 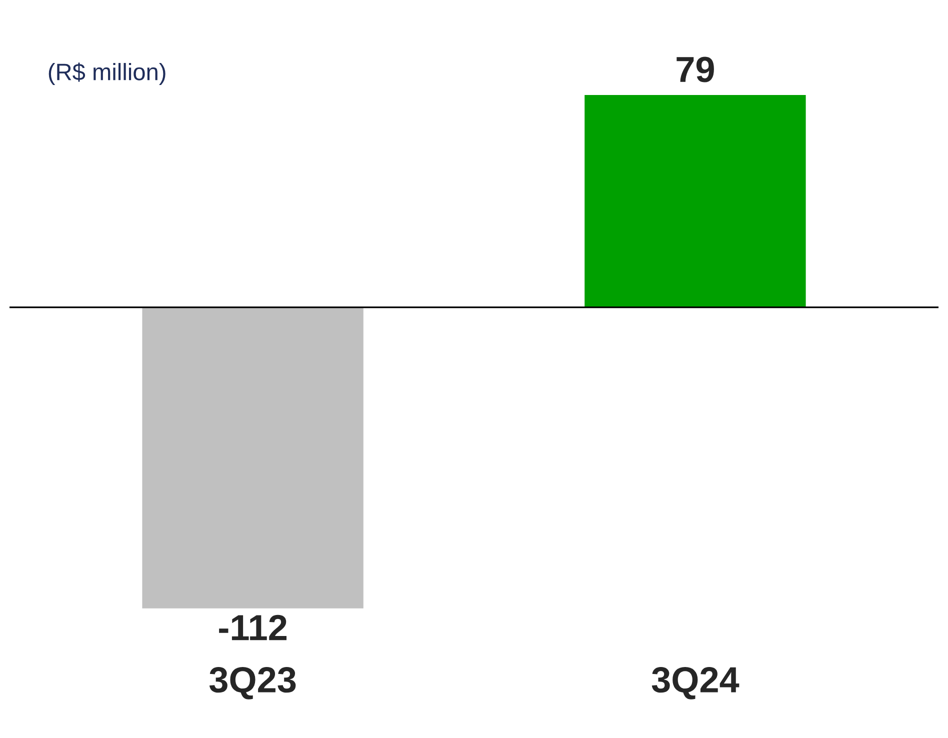 I want to click on x-tick-label: 3Q24, so click(x=696, y=683).